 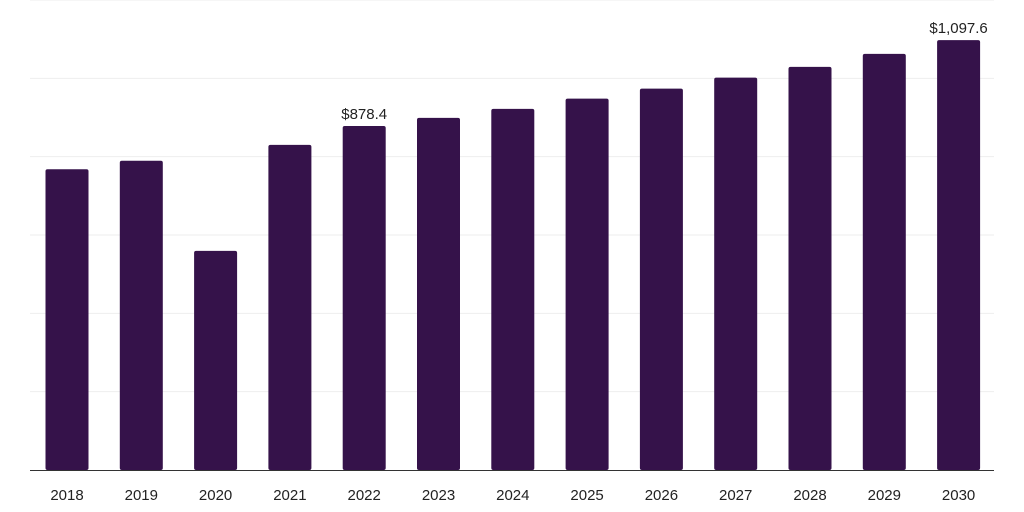 What do you see at coordinates (364, 114) in the screenshot?
I see `data-label-2022: $878.4` at bounding box center [364, 114].